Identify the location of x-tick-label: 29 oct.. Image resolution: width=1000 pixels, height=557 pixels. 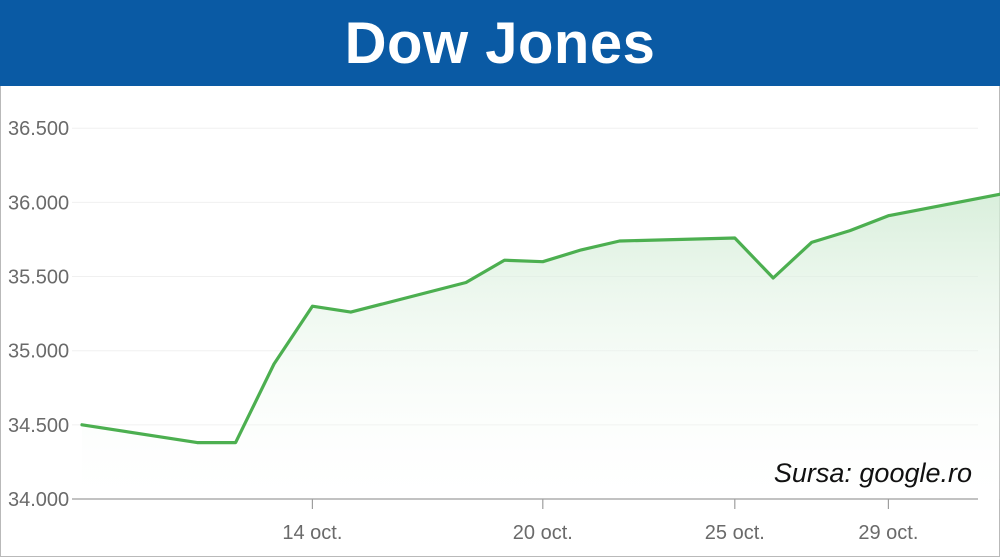
(888, 533).